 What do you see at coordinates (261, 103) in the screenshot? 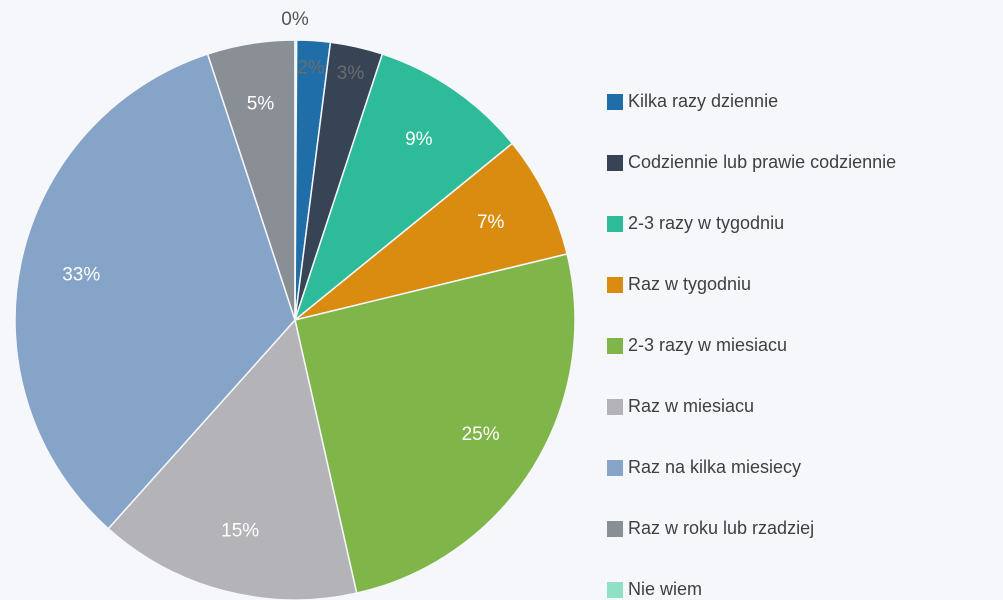
I see `data-label: 5%` at bounding box center [261, 103].